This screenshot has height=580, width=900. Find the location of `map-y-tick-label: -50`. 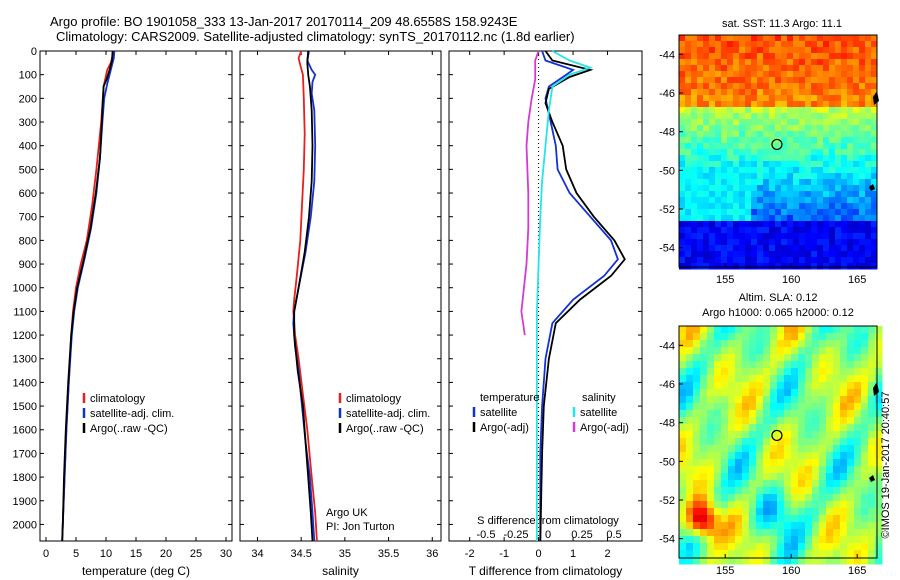

map-y-tick-label: -50 is located at coordinates (667, 171).